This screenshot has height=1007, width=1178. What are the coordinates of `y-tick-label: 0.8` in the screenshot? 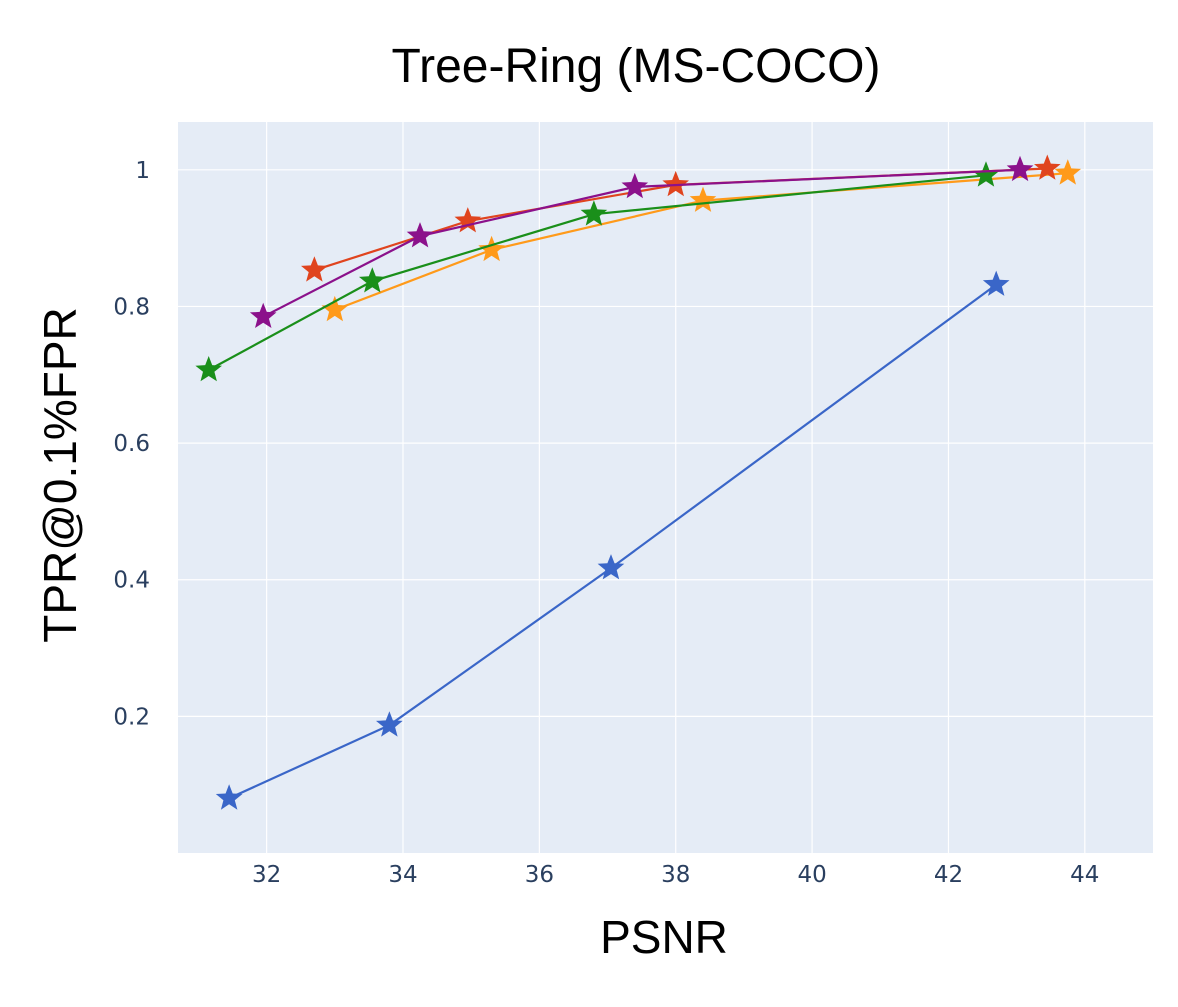 It's located at (131, 307).